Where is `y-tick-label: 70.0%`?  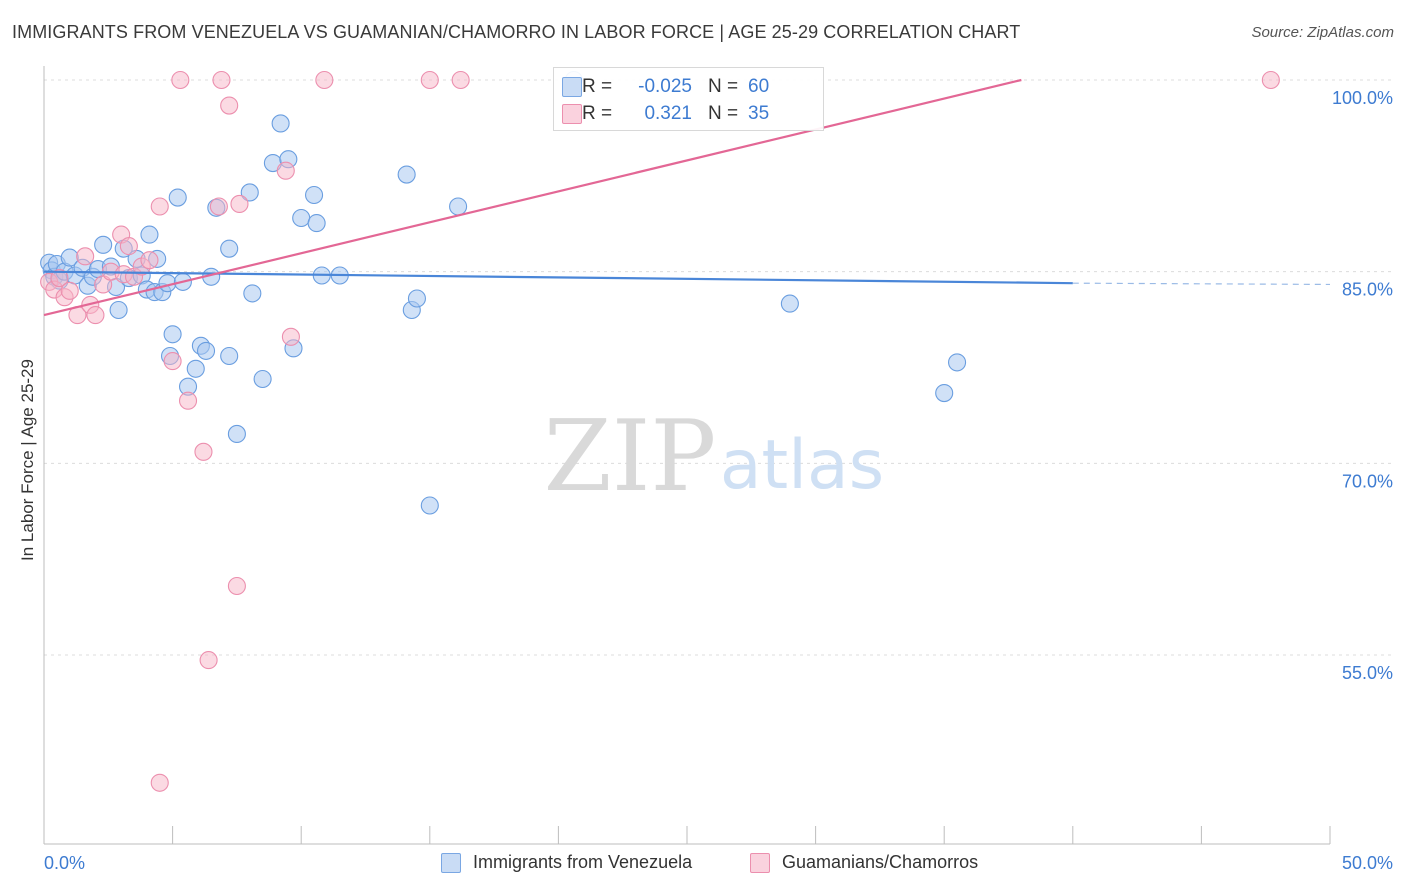
y-tick-label: 70.0% is located at coordinates (1367, 481).